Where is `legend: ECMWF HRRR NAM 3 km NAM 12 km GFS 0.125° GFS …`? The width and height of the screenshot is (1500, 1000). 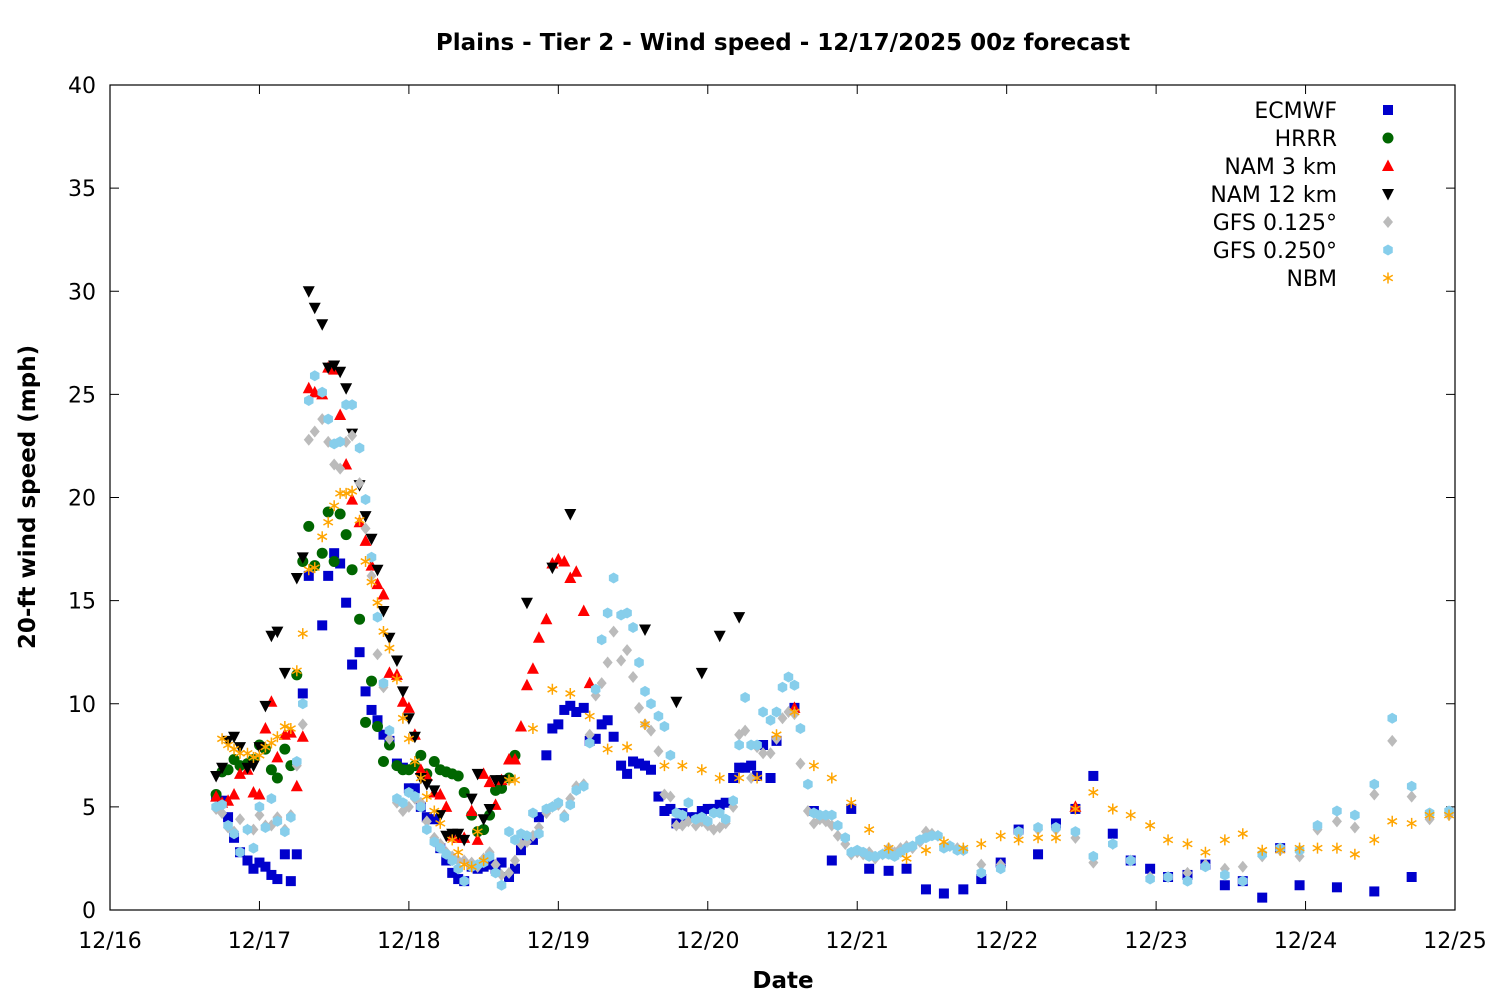
legend: ECMWF HRRR NAM 3 km NAM 12 km GFS 0.125° GFS … is located at coordinates (1302, 195).